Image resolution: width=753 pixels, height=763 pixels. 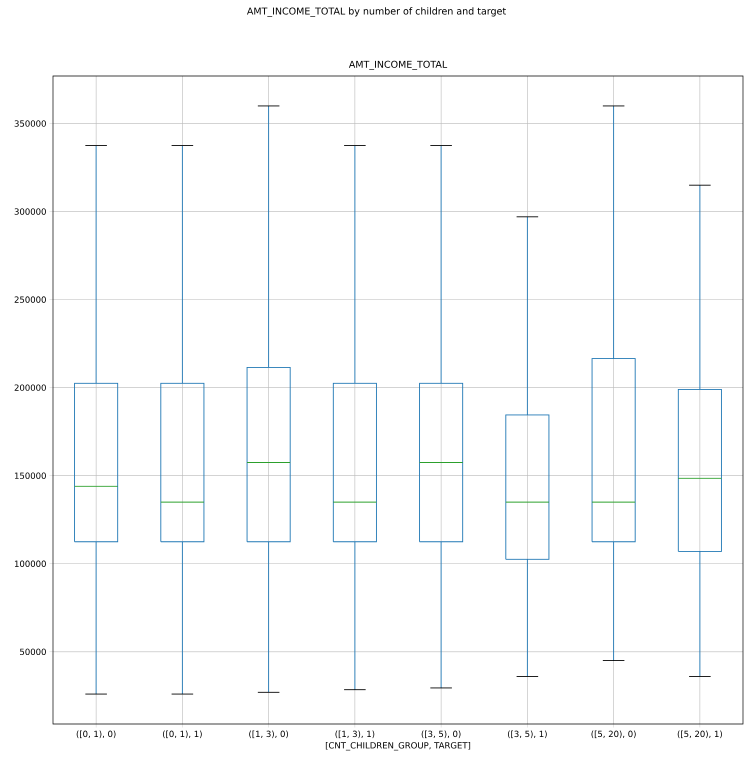 I want to click on y-tick-label: 300000, so click(x=30, y=211).